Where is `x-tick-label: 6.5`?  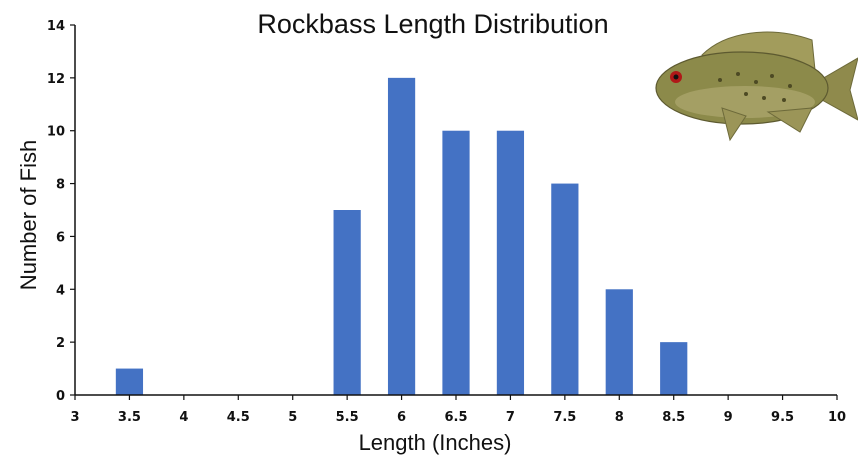 x-tick-label: 6.5 is located at coordinates (455, 417).